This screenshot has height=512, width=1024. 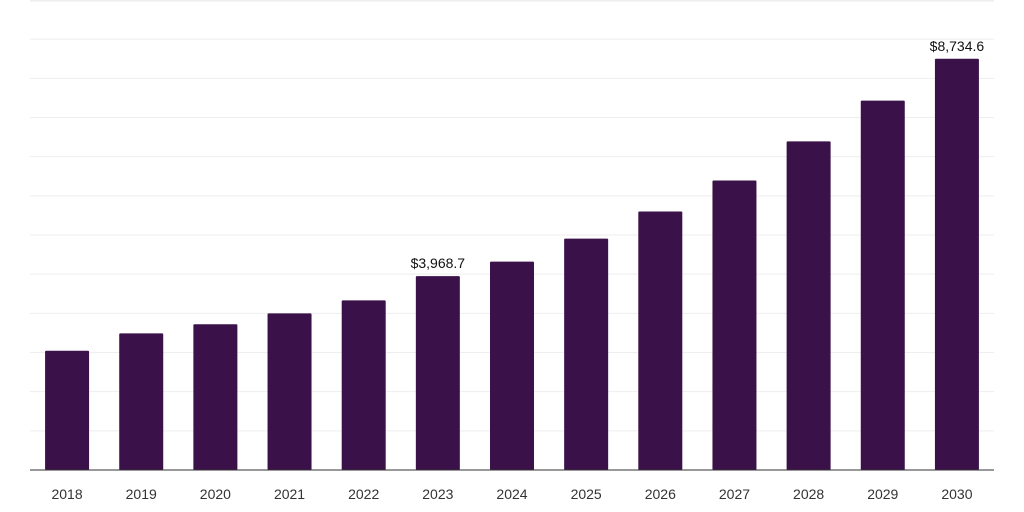 I want to click on x-tick-label: 2020, so click(x=215, y=494).